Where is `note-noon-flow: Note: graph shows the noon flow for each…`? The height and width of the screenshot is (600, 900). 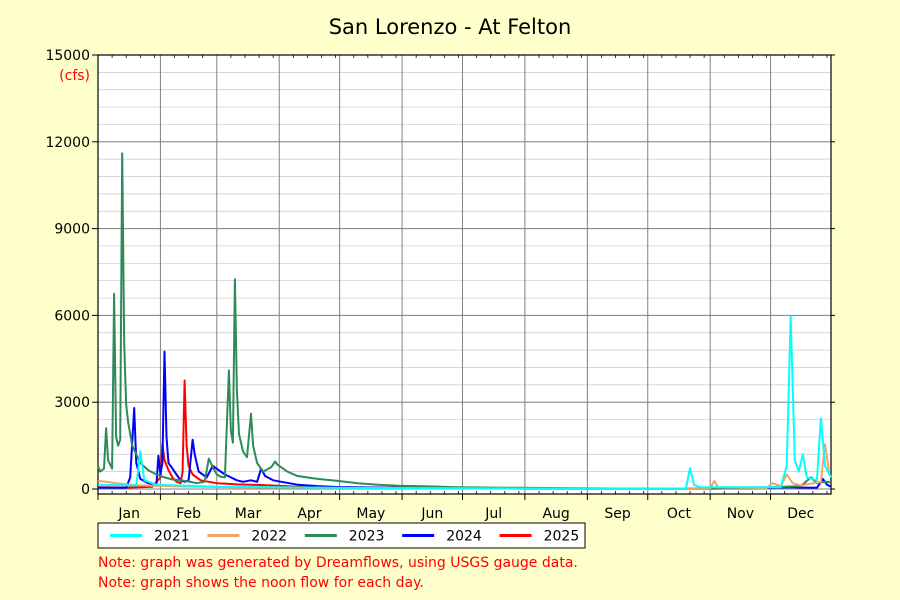
note-noon-flow: Note: graph shows the noon flow for each… is located at coordinates (261, 583).